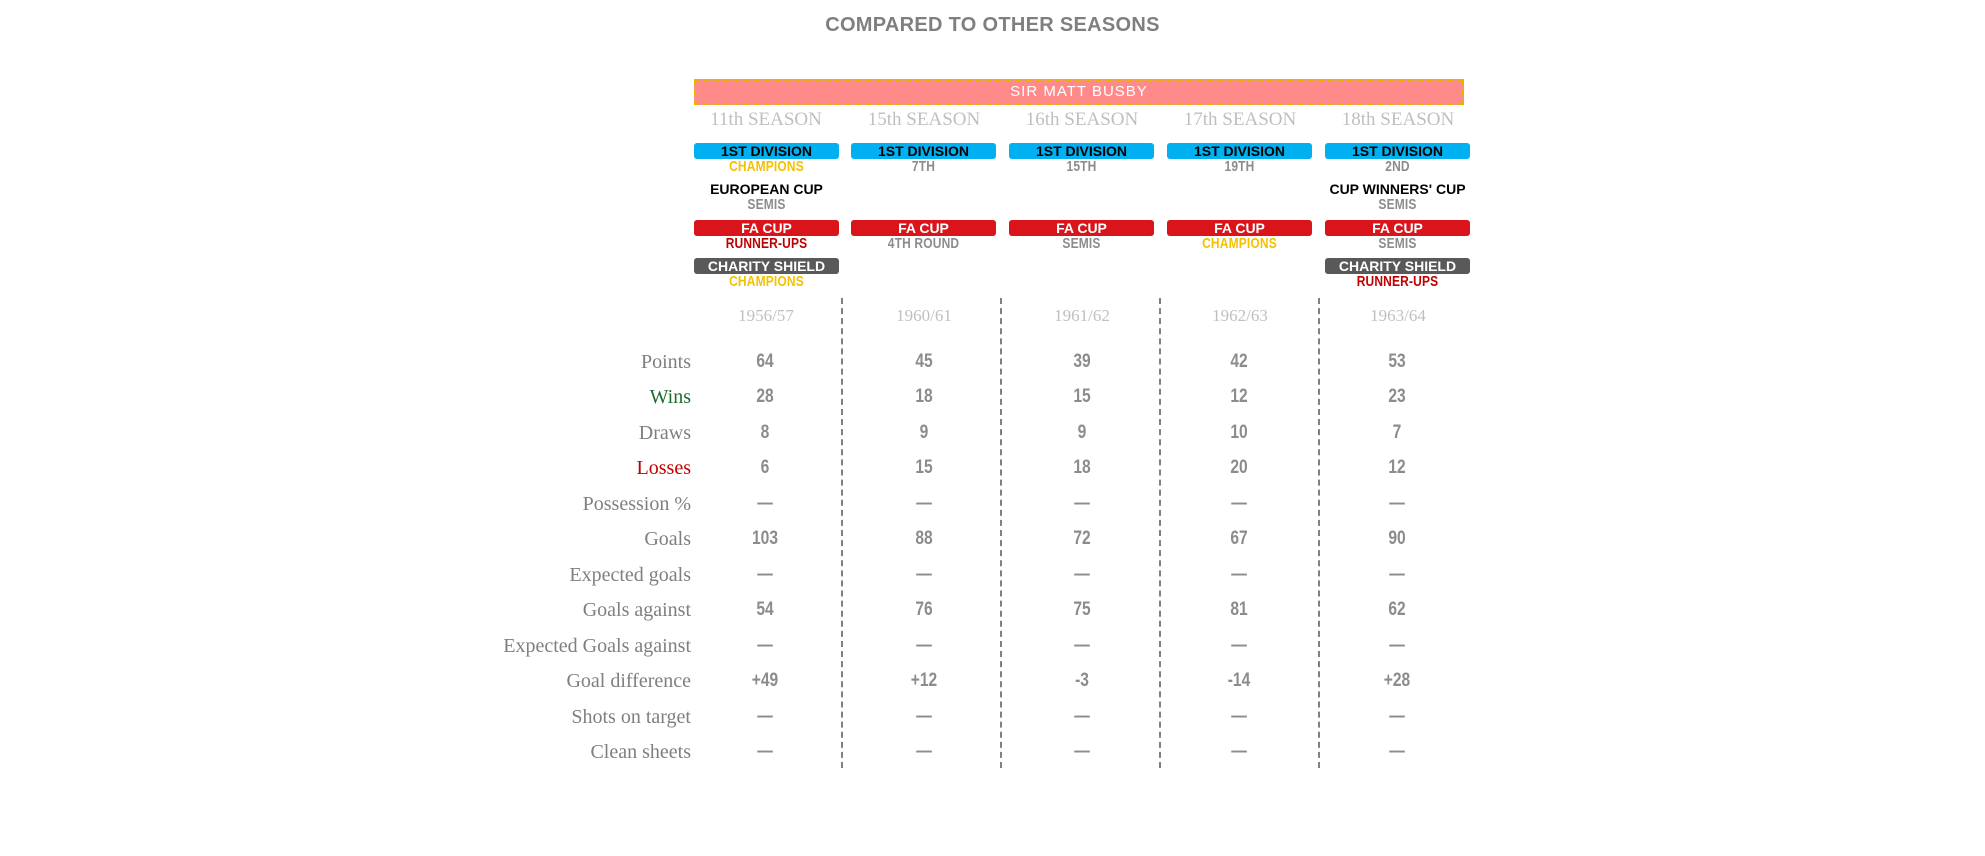  What do you see at coordinates (636, 504) in the screenshot?
I see `row-label-possession: Possession %` at bounding box center [636, 504].